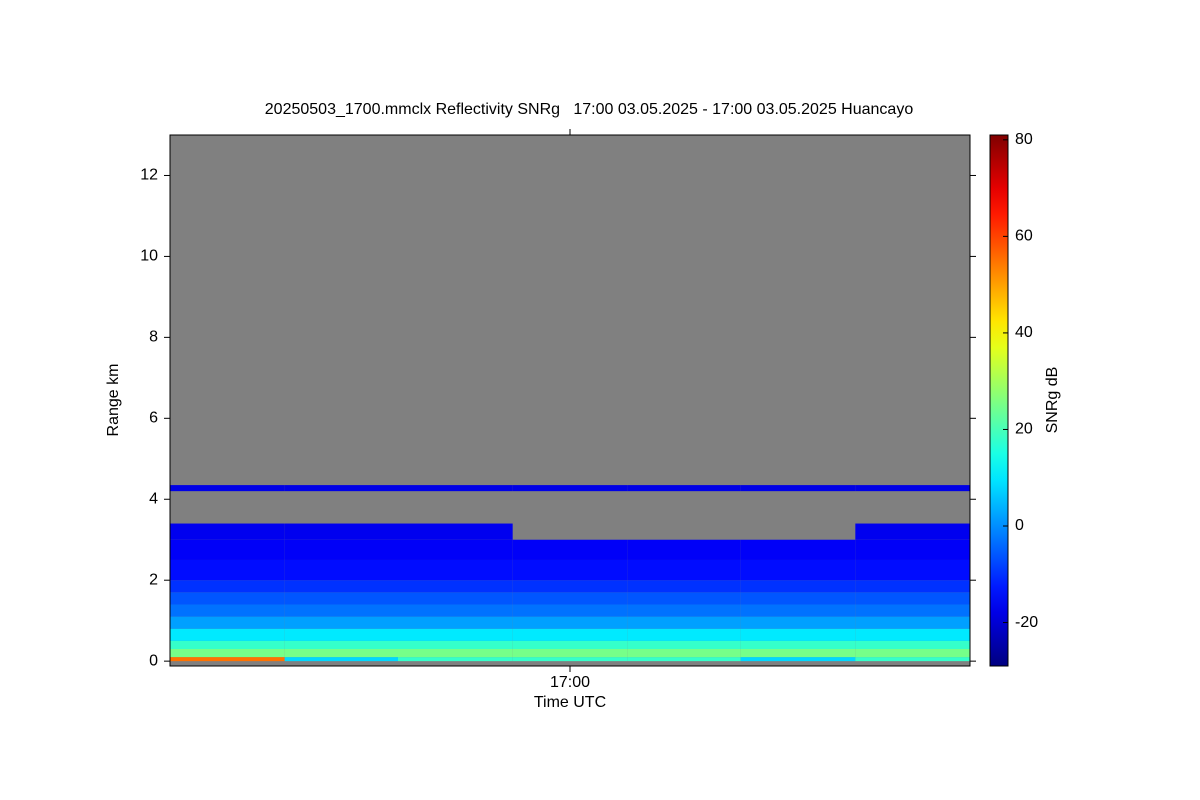  Describe the element at coordinates (113, 400) in the screenshot. I see `y-axis-label: Range km` at that location.